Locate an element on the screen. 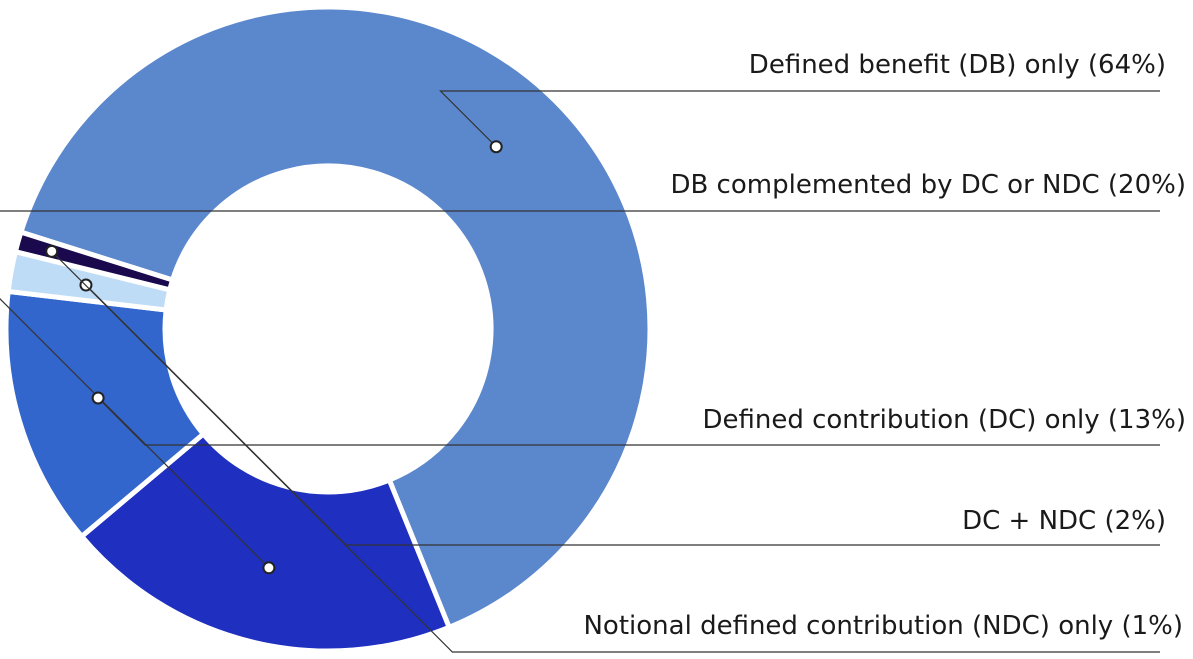 The image size is (1193, 659). dot-ndc-only is located at coordinates (52, 251).